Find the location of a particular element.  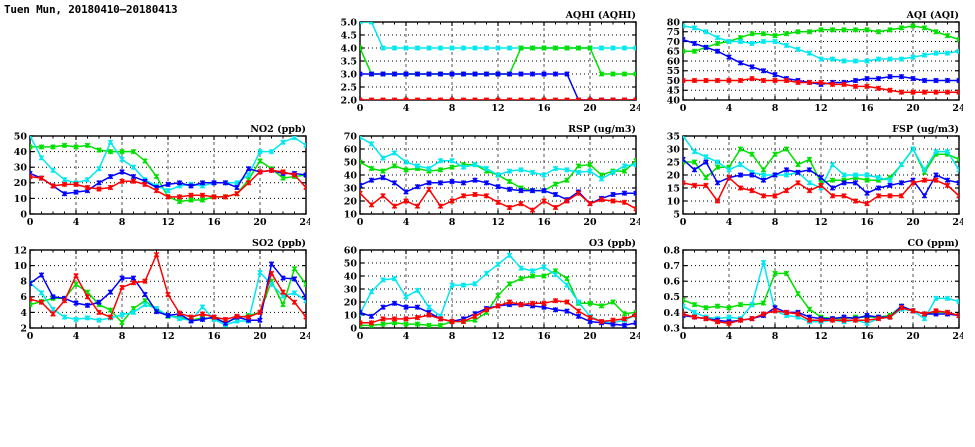

x-tick-label: 4 is located at coordinates (406, 336).